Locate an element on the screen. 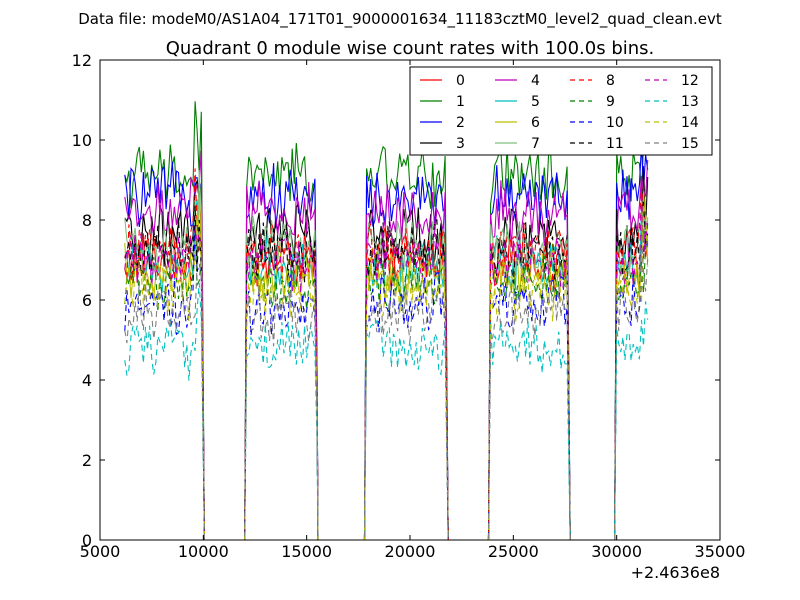 This screenshot has width=800, height=600. y-tick-label: 4 is located at coordinates (87, 380).